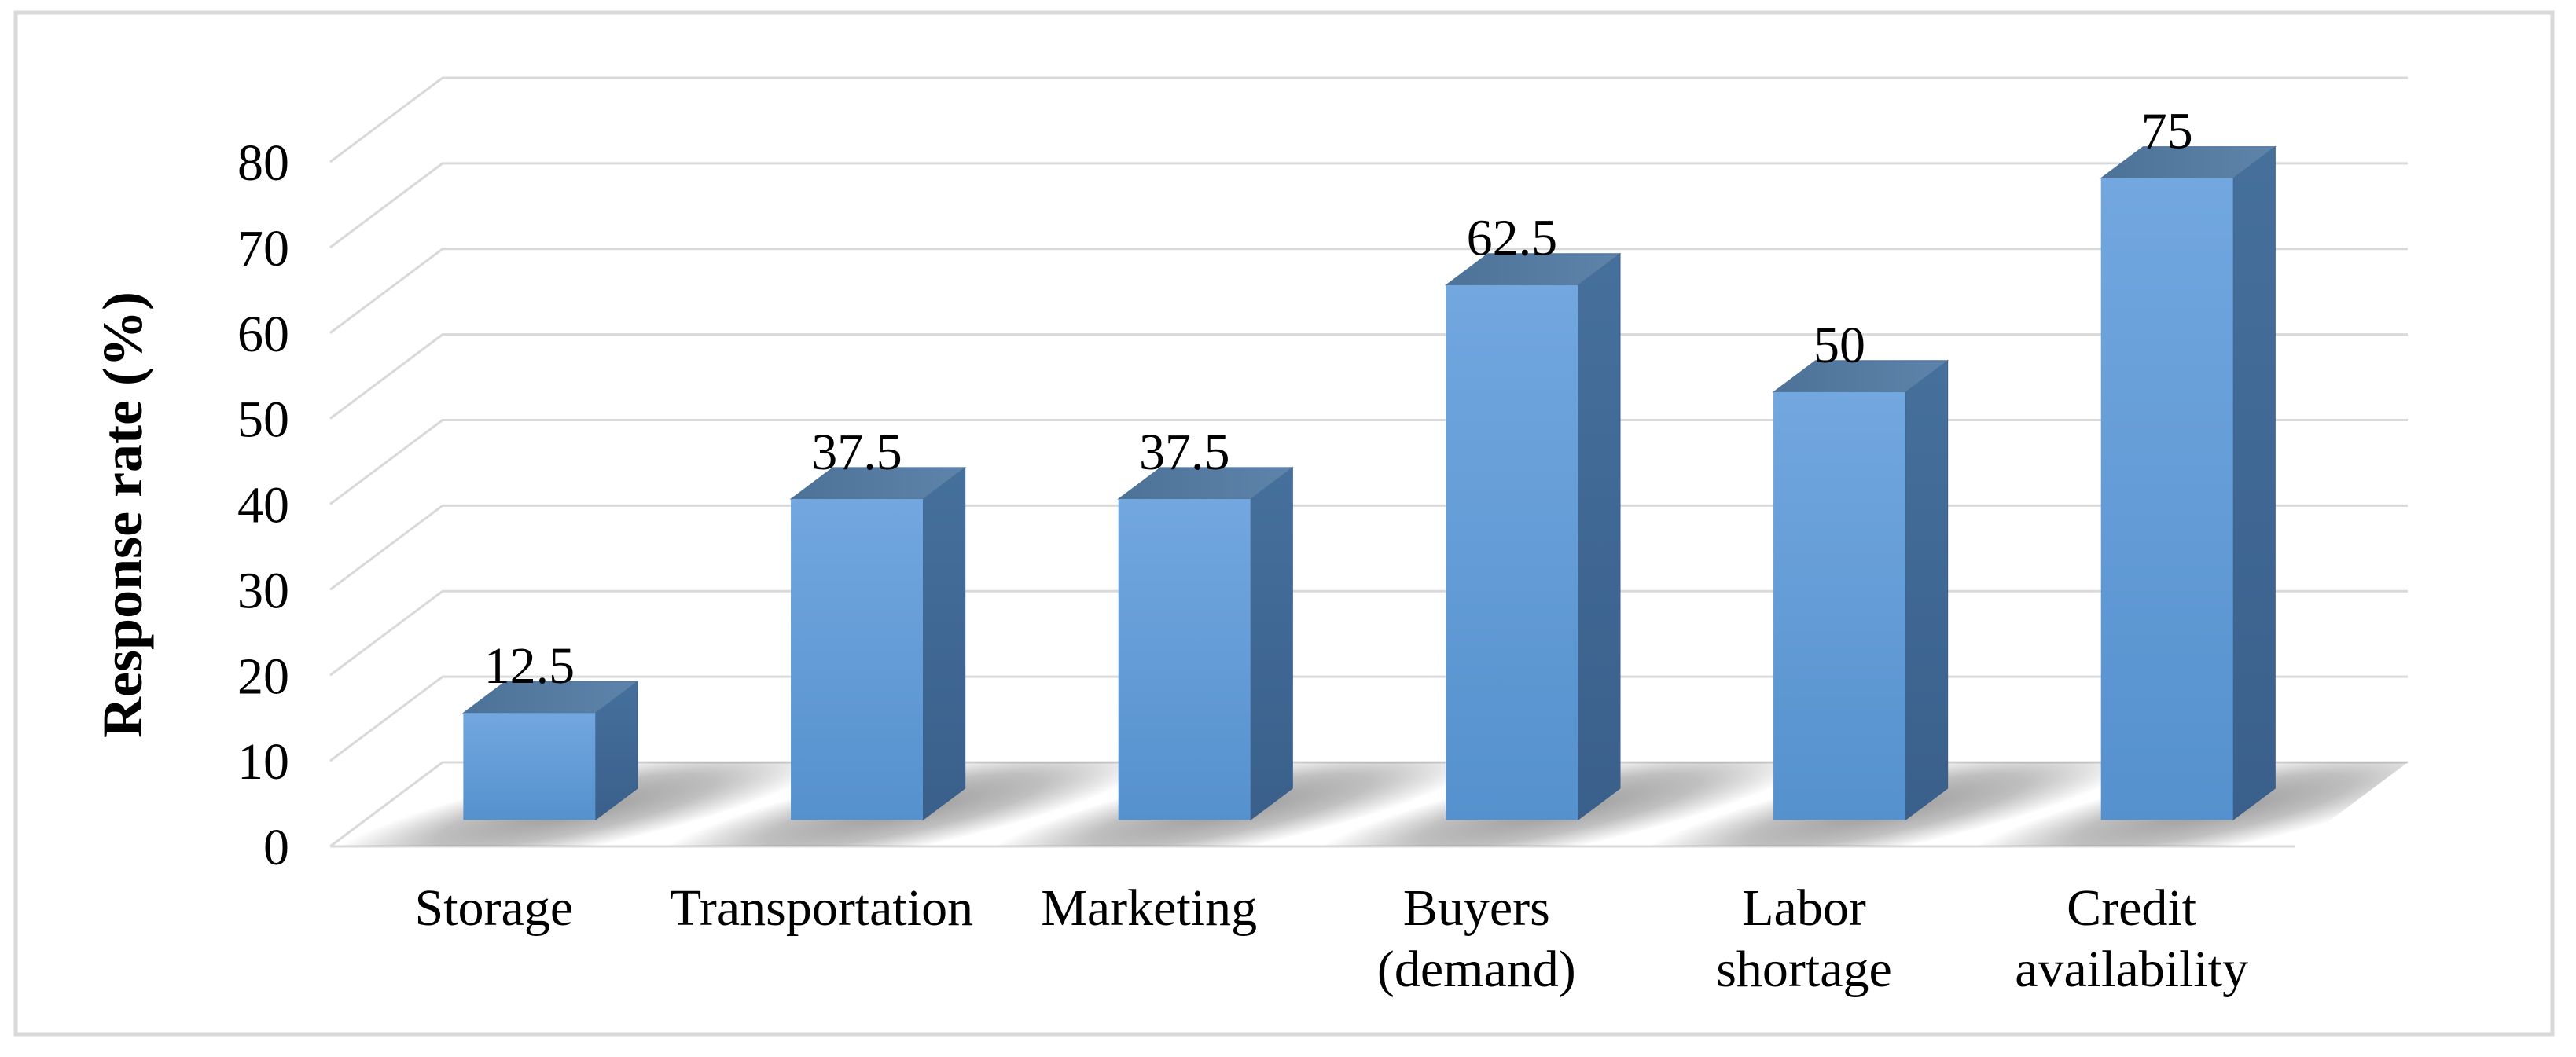  I want to click on bar-credit-availability, so click(2188, 483).